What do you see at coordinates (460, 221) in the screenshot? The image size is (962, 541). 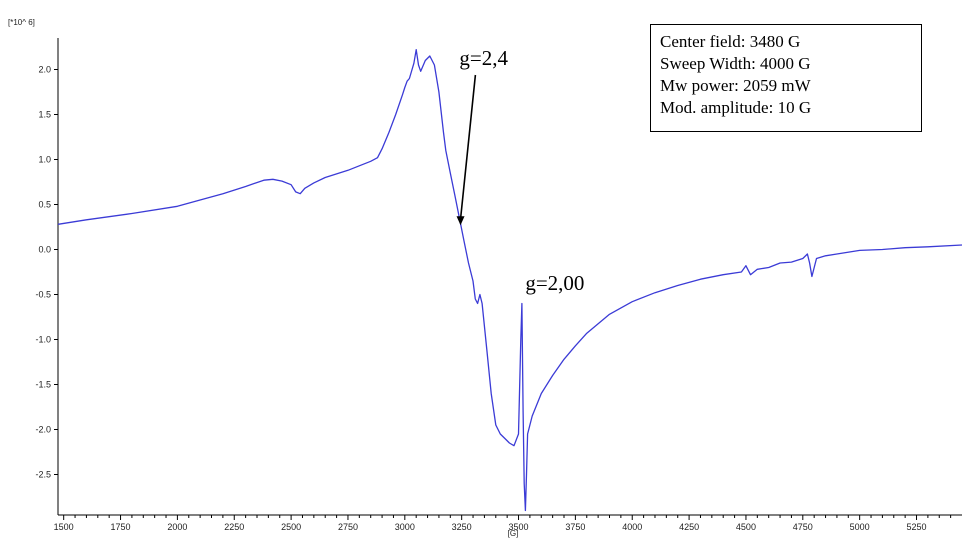 I see `annotation-arrow-head` at bounding box center [460, 221].